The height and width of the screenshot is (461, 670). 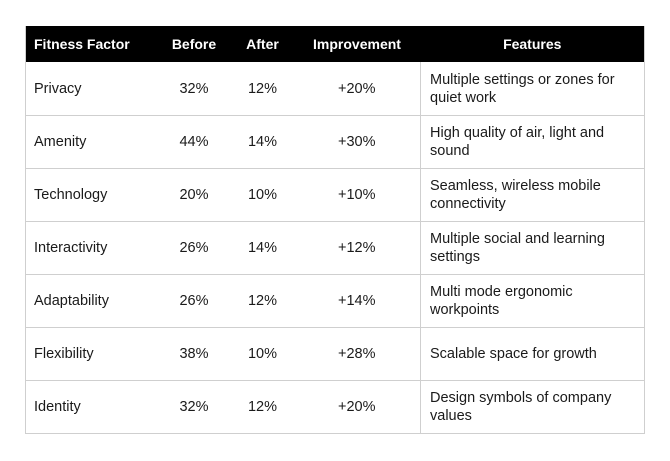 What do you see at coordinates (532, 142) in the screenshot?
I see `cell-features: High quality of air, light and sound` at bounding box center [532, 142].